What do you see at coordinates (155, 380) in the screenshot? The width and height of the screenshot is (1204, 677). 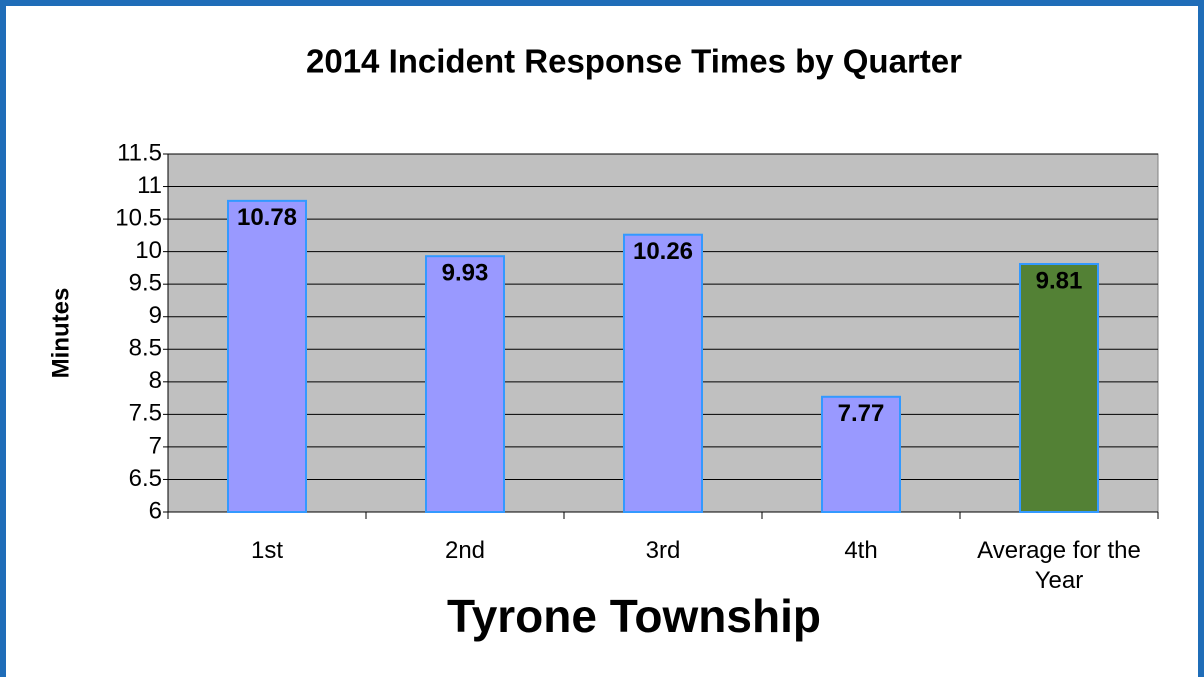 I see `y-tick-label: 8` at bounding box center [155, 380].